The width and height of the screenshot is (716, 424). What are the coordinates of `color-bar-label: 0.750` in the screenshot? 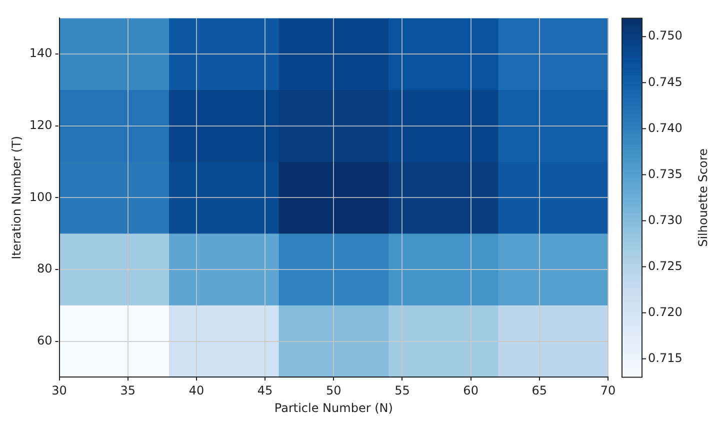 It's located at (665, 35).